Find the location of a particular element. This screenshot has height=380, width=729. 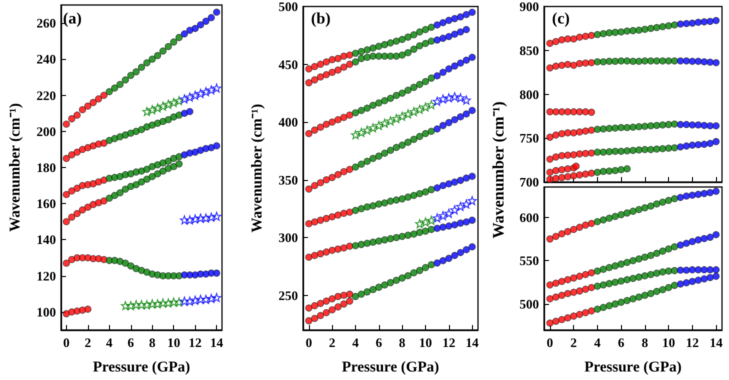

y-tick-label: 140 is located at coordinates (46, 240).